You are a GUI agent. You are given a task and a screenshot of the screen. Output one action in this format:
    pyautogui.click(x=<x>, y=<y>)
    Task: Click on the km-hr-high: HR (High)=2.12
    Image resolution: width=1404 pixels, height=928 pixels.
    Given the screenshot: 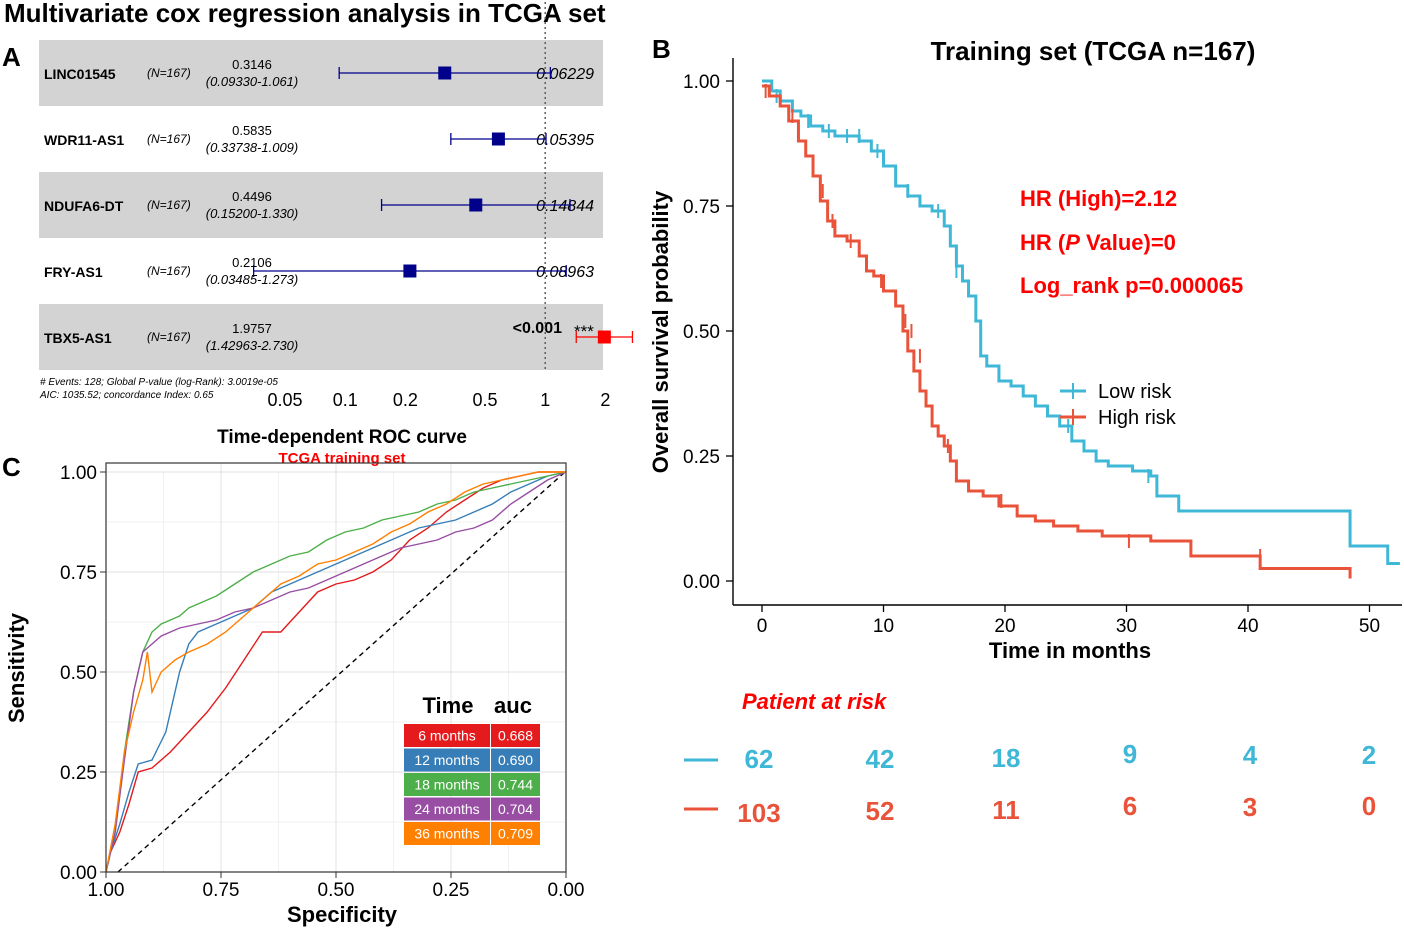 What is the action you would take?
    pyautogui.click(x=1098, y=198)
    